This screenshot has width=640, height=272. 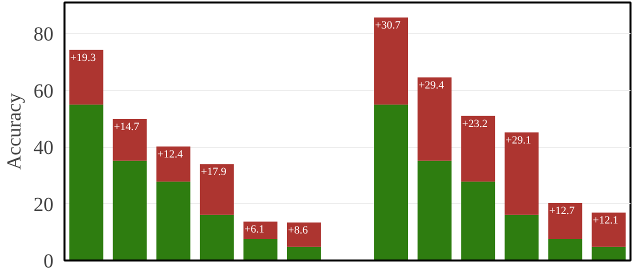 What do you see at coordinates (254, 230) in the screenshot?
I see `data-label: +6.1` at bounding box center [254, 230].